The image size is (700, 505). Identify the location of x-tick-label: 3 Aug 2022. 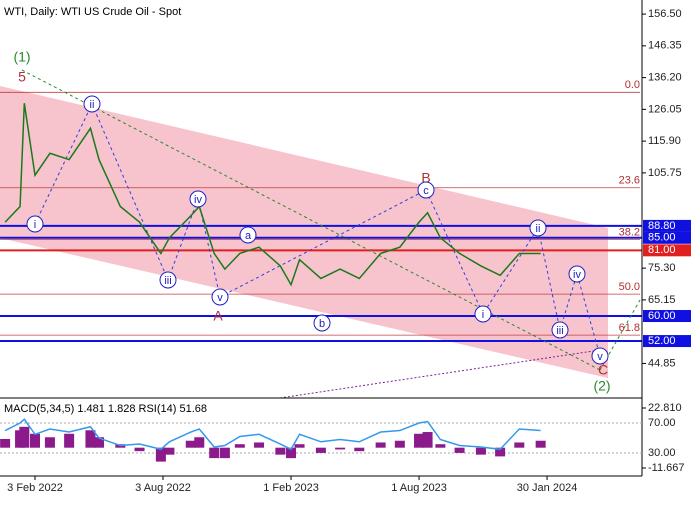
(163, 488).